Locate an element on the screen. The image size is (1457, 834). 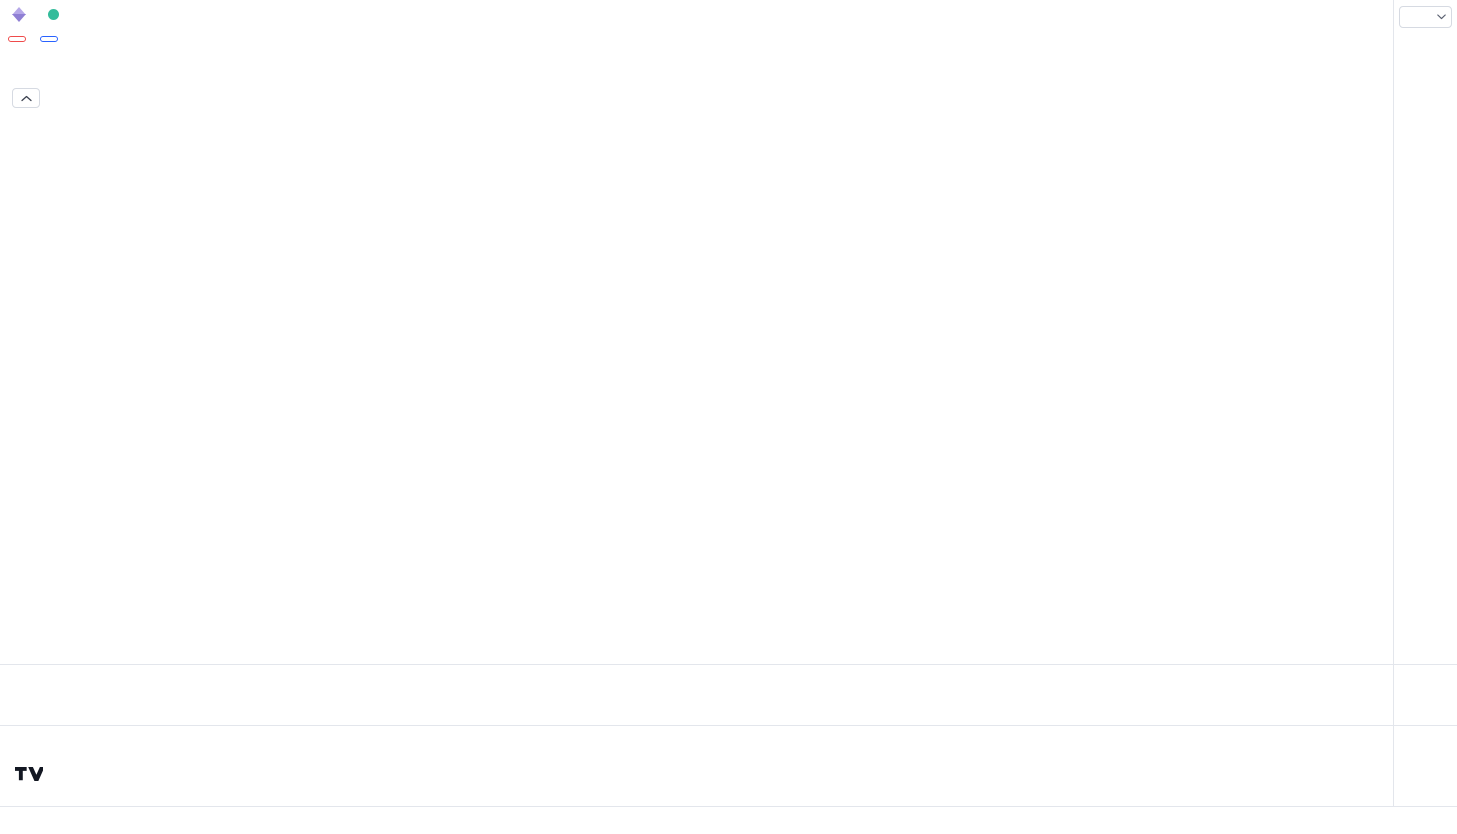
atr-legend is located at coordinates (14, 701).